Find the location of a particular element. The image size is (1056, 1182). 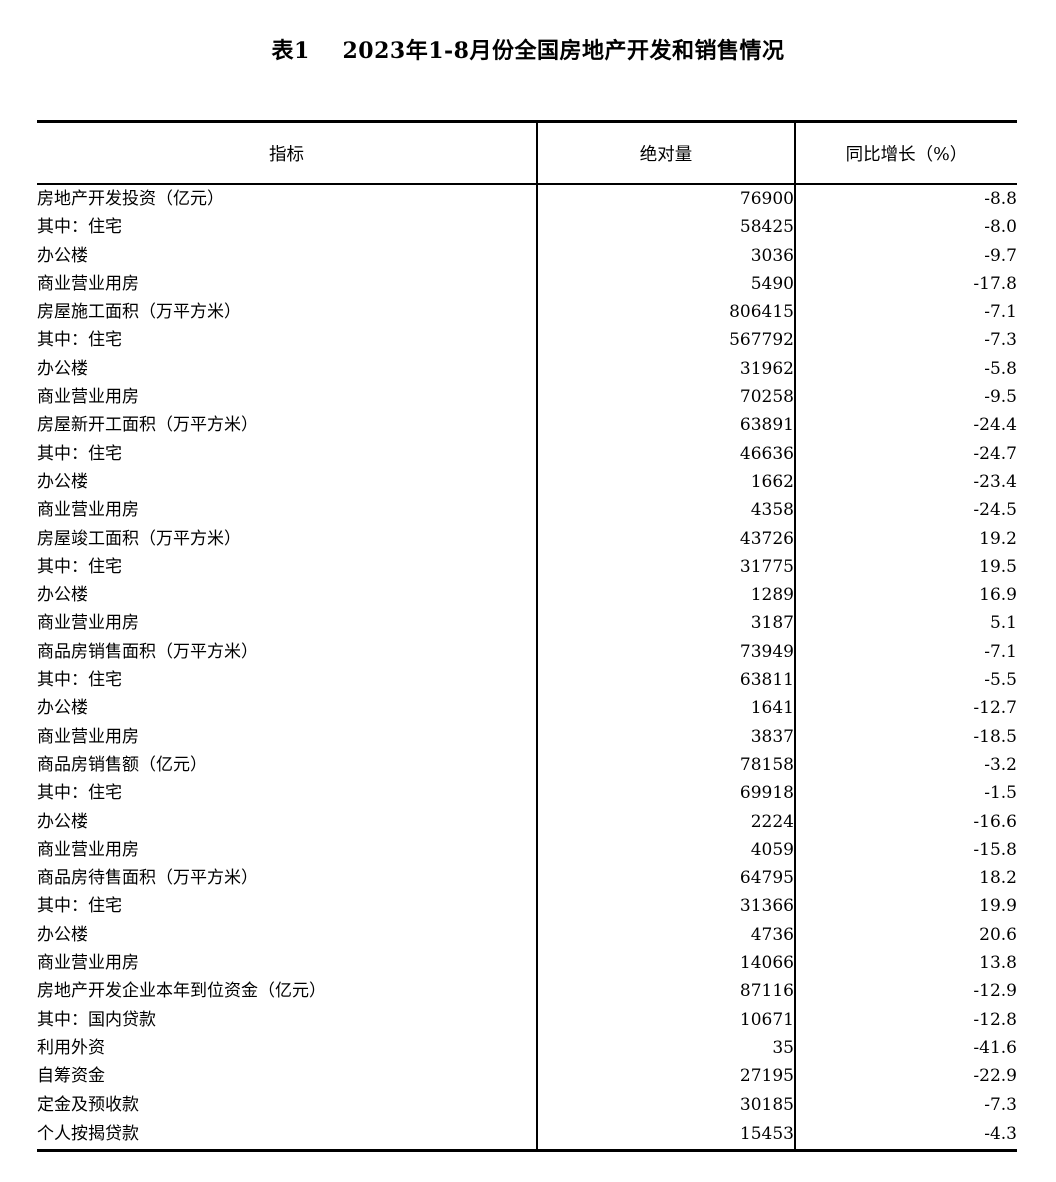

row-absolute-value: 1641 is located at coordinates (665, 708).